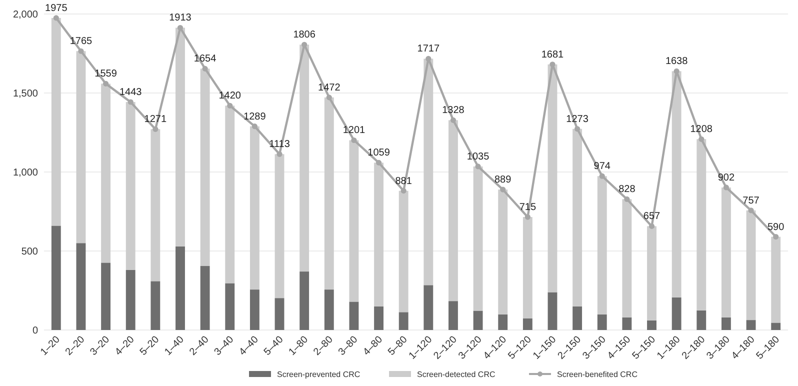 The width and height of the screenshot is (798, 386). I want to click on data-label: 1035, so click(478, 156).